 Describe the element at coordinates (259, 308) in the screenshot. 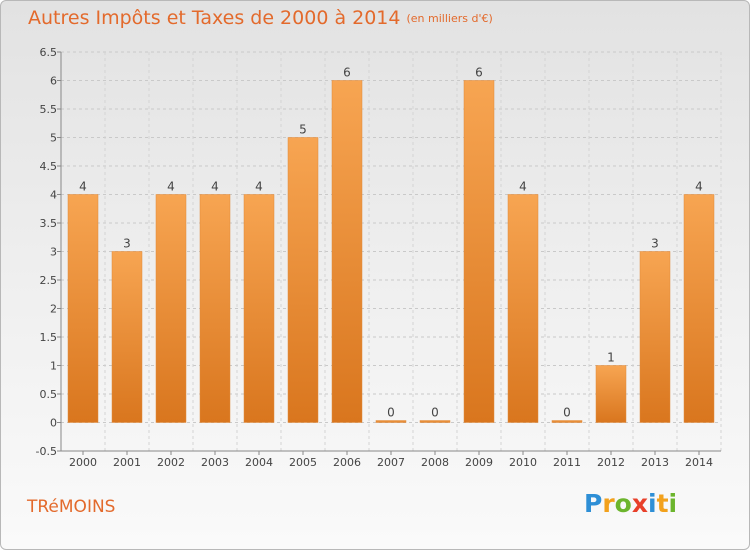

I see `bar-2004` at that location.